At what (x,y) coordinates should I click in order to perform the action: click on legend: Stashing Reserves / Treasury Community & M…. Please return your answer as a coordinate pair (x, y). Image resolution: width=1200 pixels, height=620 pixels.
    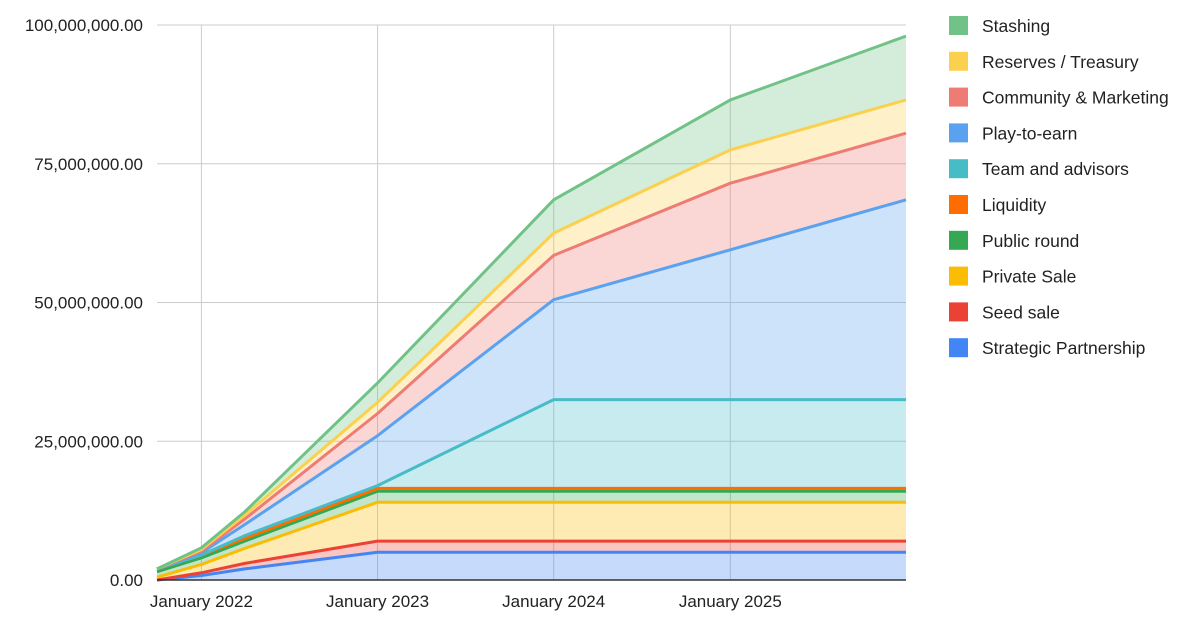
    Looking at the image, I should click on (1059, 187).